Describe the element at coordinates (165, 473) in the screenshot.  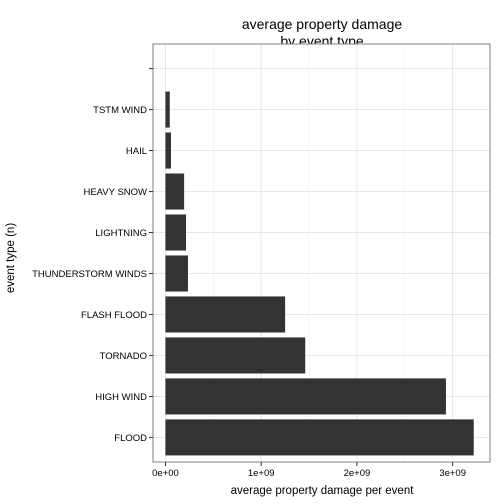
I see `x-tick-label: 0e+00` at that location.